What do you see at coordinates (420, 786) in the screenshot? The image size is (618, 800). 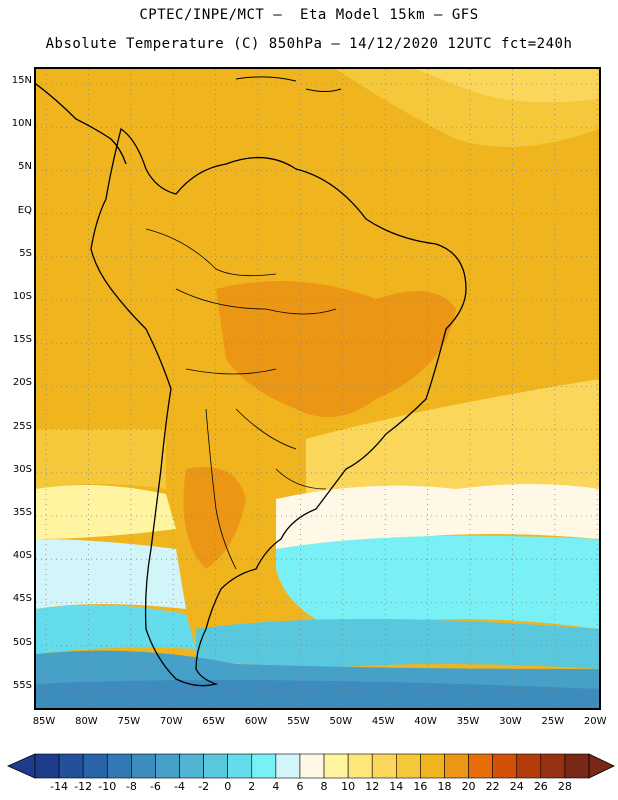 I see `colorbar-tick-label: 16` at bounding box center [420, 786].